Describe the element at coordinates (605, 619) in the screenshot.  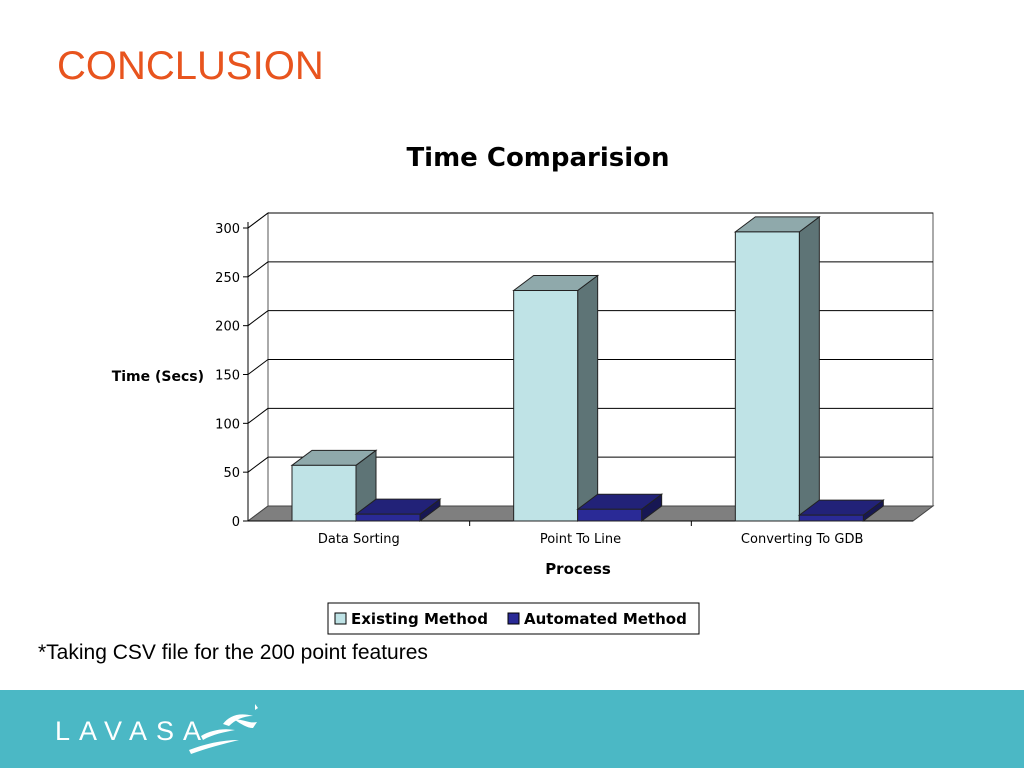
I see `legend-label: Automated Method` at that location.